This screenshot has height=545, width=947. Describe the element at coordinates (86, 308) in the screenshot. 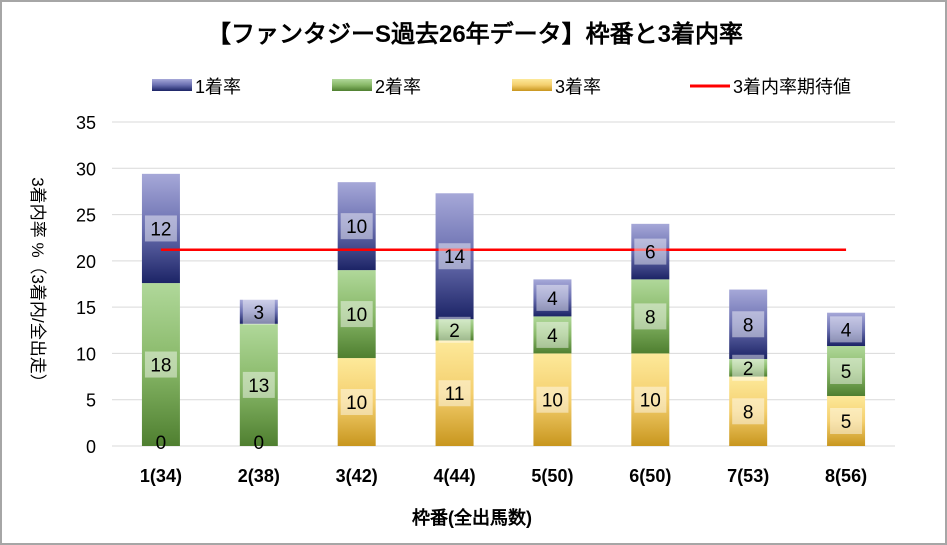

I see `y-tick-label: 15` at that location.